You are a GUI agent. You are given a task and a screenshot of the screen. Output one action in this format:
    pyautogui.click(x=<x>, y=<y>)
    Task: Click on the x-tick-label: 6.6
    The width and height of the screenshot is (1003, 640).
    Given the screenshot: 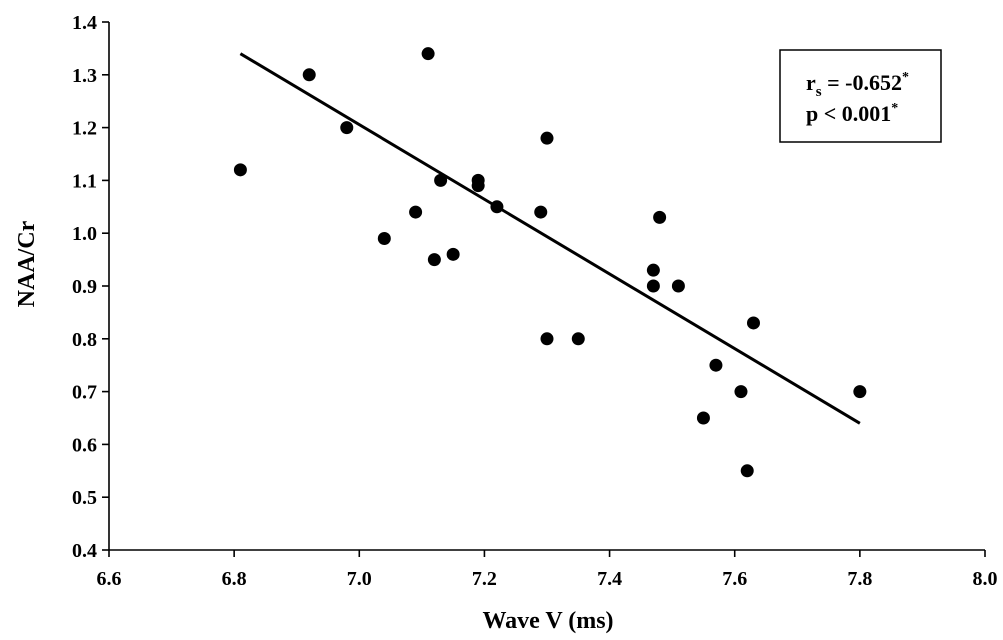 What is the action you would take?
    pyautogui.click(x=109, y=579)
    